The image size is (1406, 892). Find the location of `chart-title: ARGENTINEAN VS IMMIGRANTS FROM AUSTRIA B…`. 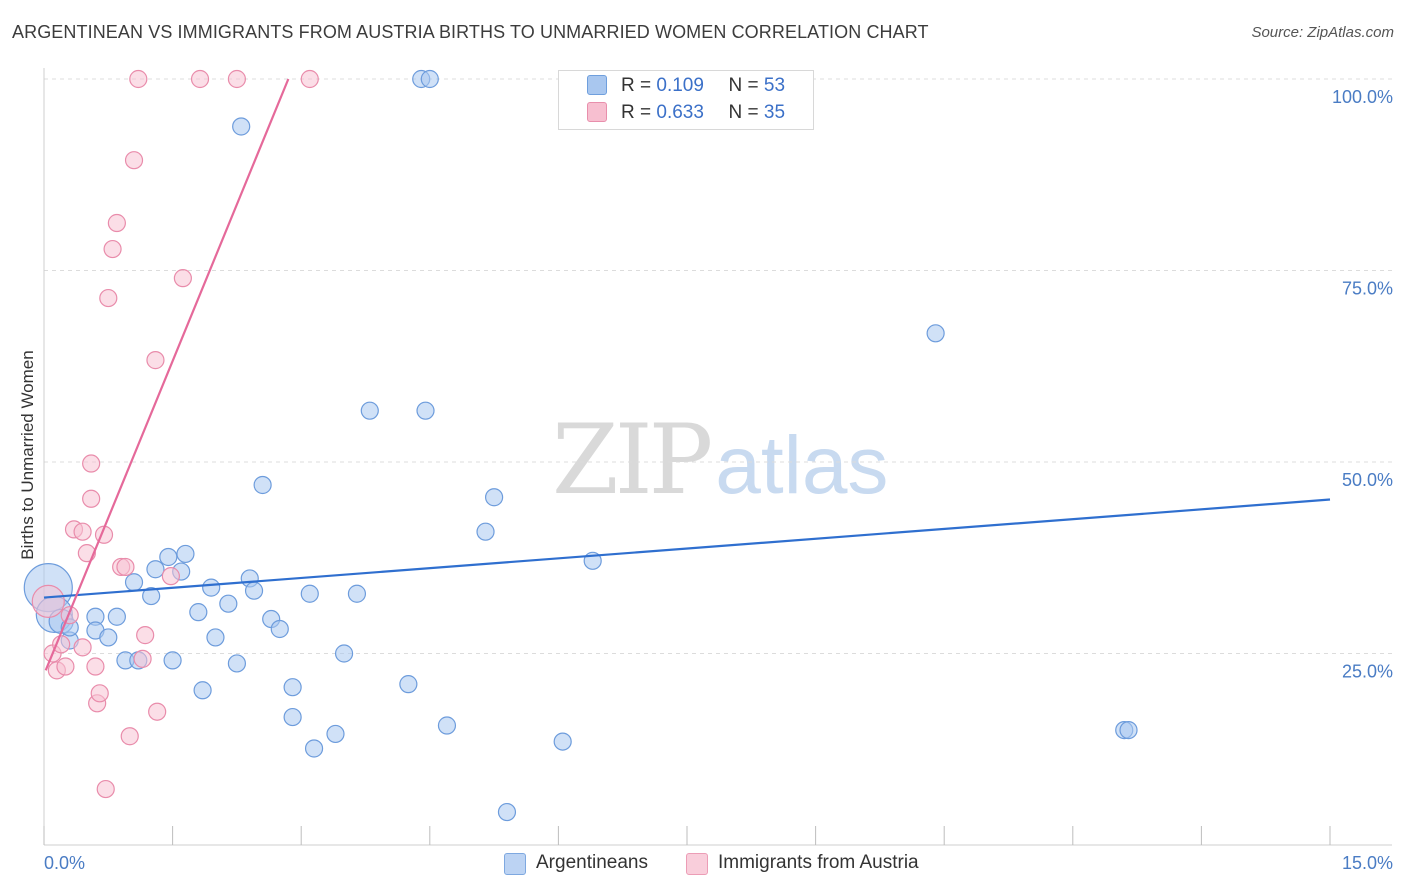

chart-title: ARGENTINEAN VS IMMIGRANTS FROM AUSTRIA B… is located at coordinates (470, 32).